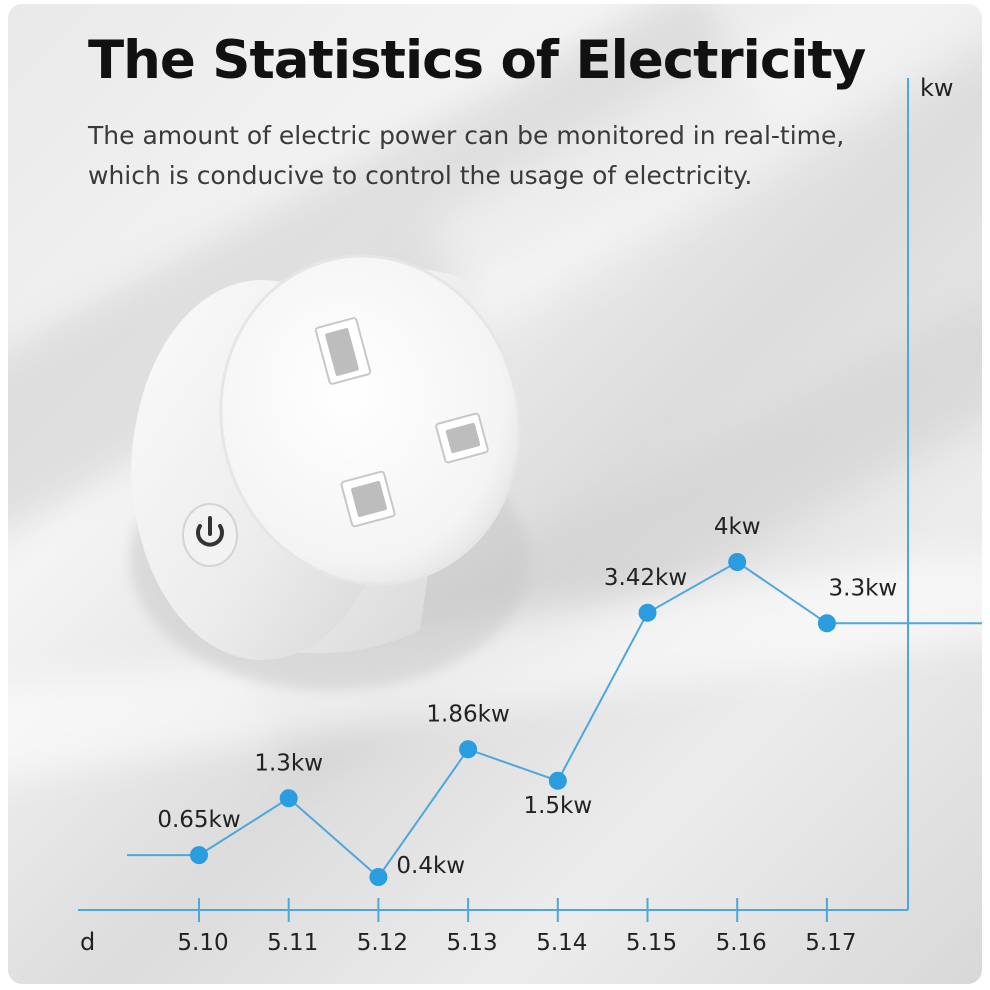 Image resolution: width=990 pixels, height=990 pixels. Describe the element at coordinates (467, 714) in the screenshot. I see `data-label: 1.86kw` at that location.